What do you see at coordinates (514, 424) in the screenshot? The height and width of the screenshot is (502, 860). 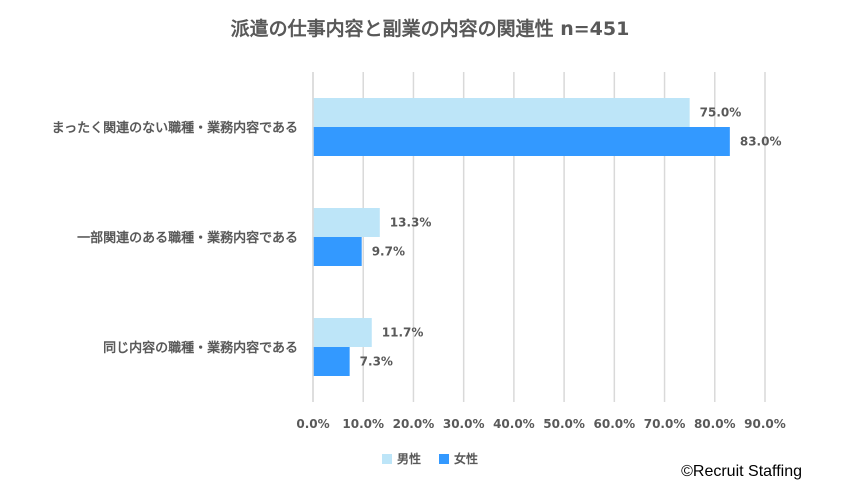 I see `x-tick-label: 40.0%` at bounding box center [514, 424].